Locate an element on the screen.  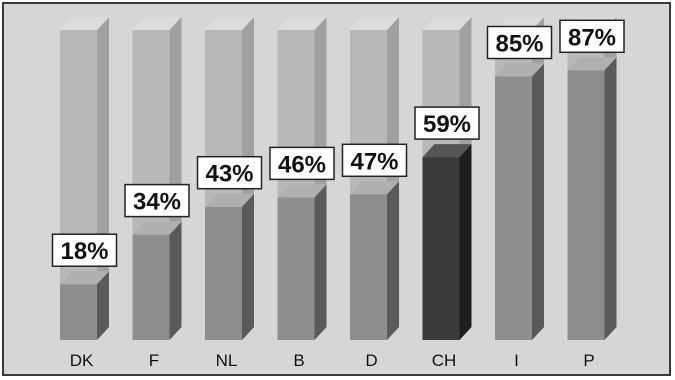
bar-dk is located at coordinates (78, 312).